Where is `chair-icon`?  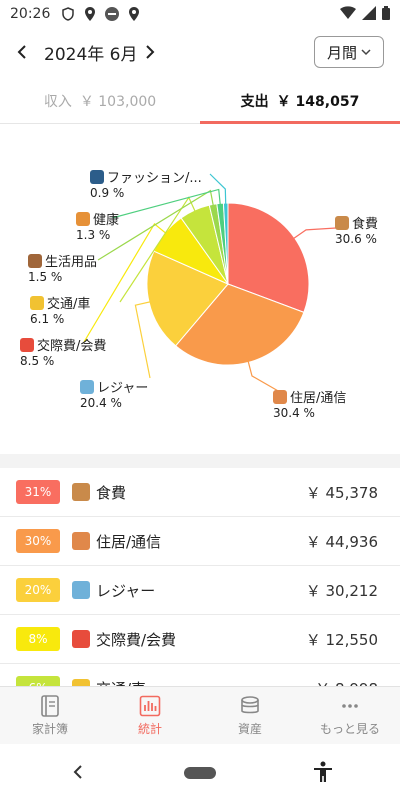 chair-icon is located at coordinates (35, 261).